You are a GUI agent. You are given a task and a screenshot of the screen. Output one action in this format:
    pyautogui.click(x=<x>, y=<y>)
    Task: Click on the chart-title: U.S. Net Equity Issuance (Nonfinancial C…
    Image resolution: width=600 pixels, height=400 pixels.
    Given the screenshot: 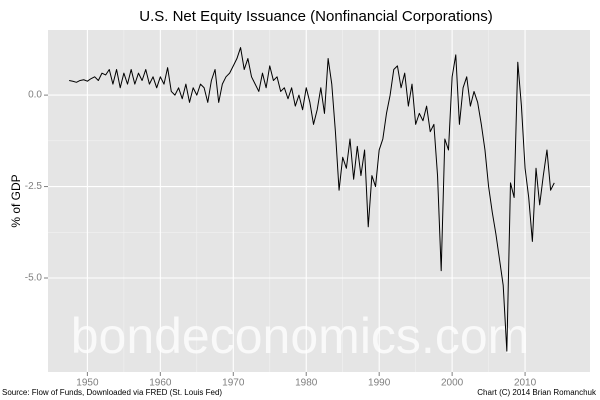 What is the action you would take?
    pyautogui.click(x=316, y=16)
    